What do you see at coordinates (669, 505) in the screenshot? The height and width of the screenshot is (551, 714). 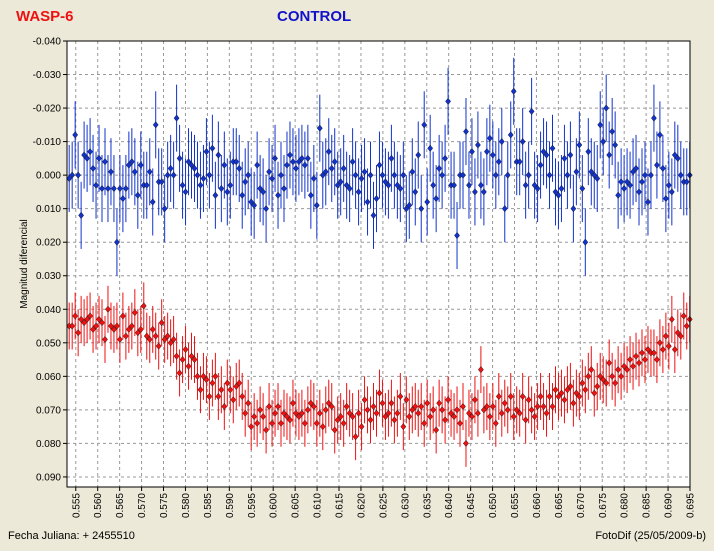 I see `x-tick-label: 0.690` at bounding box center [669, 505].